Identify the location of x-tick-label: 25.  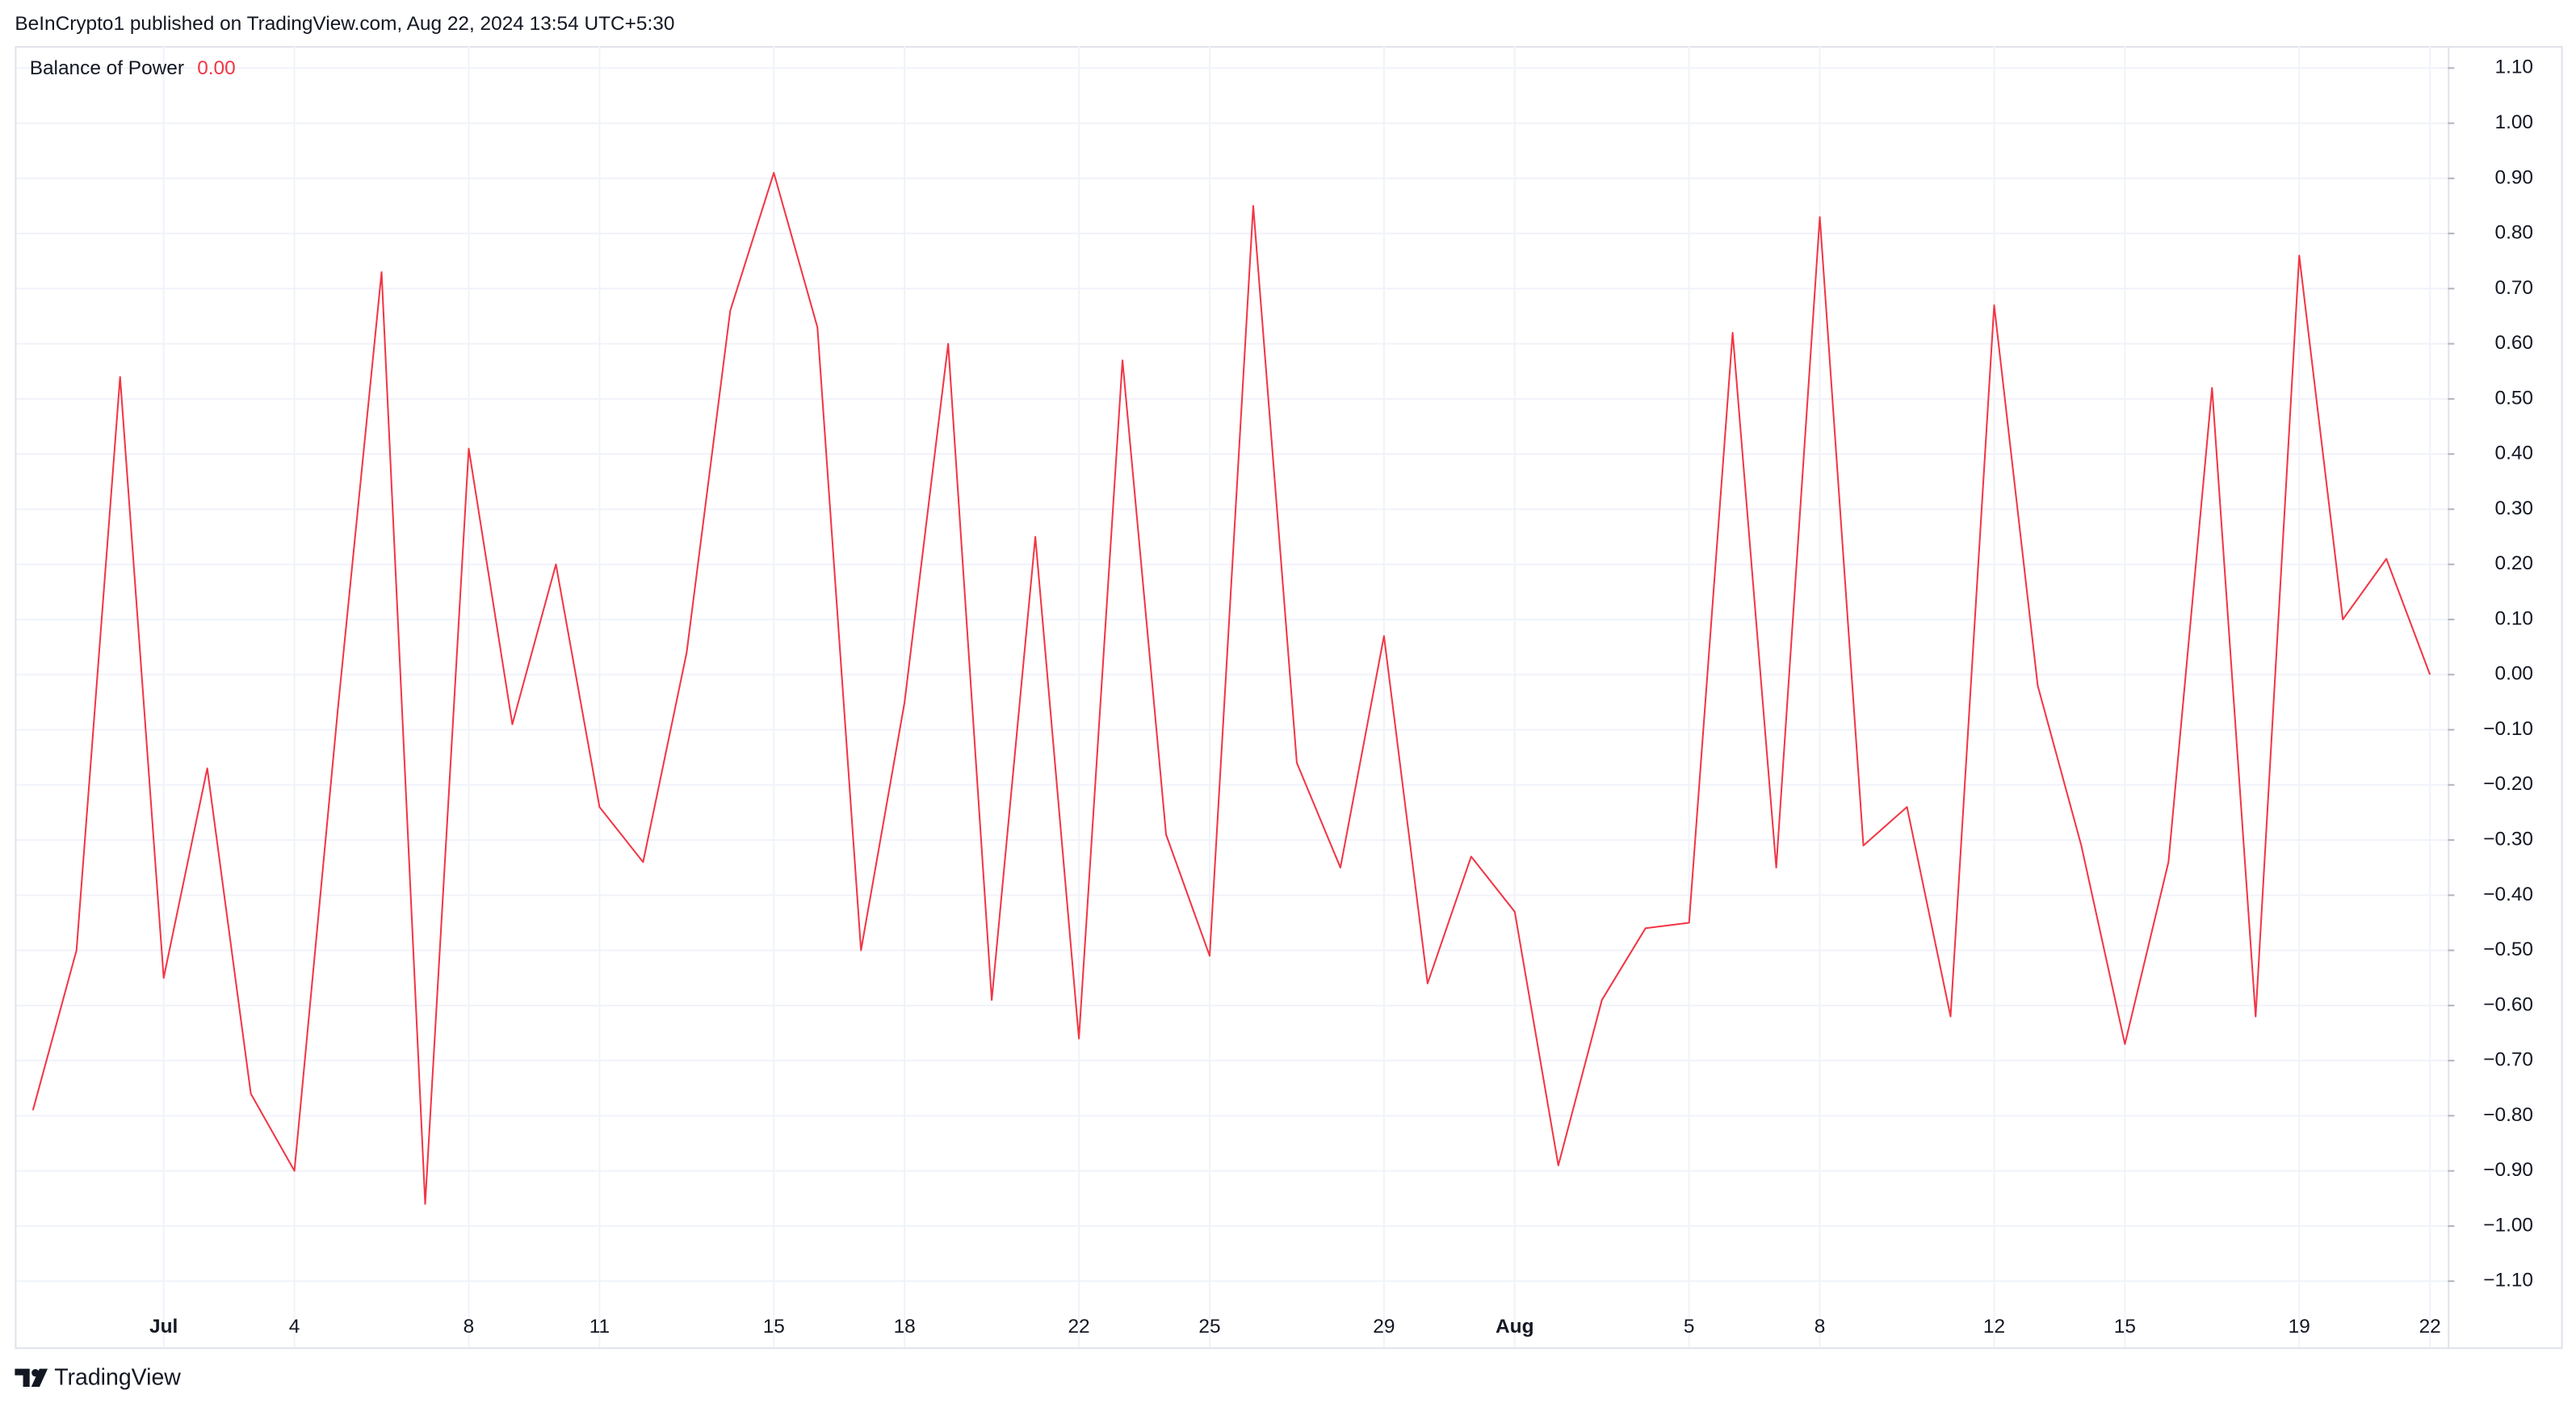
(1209, 1327).